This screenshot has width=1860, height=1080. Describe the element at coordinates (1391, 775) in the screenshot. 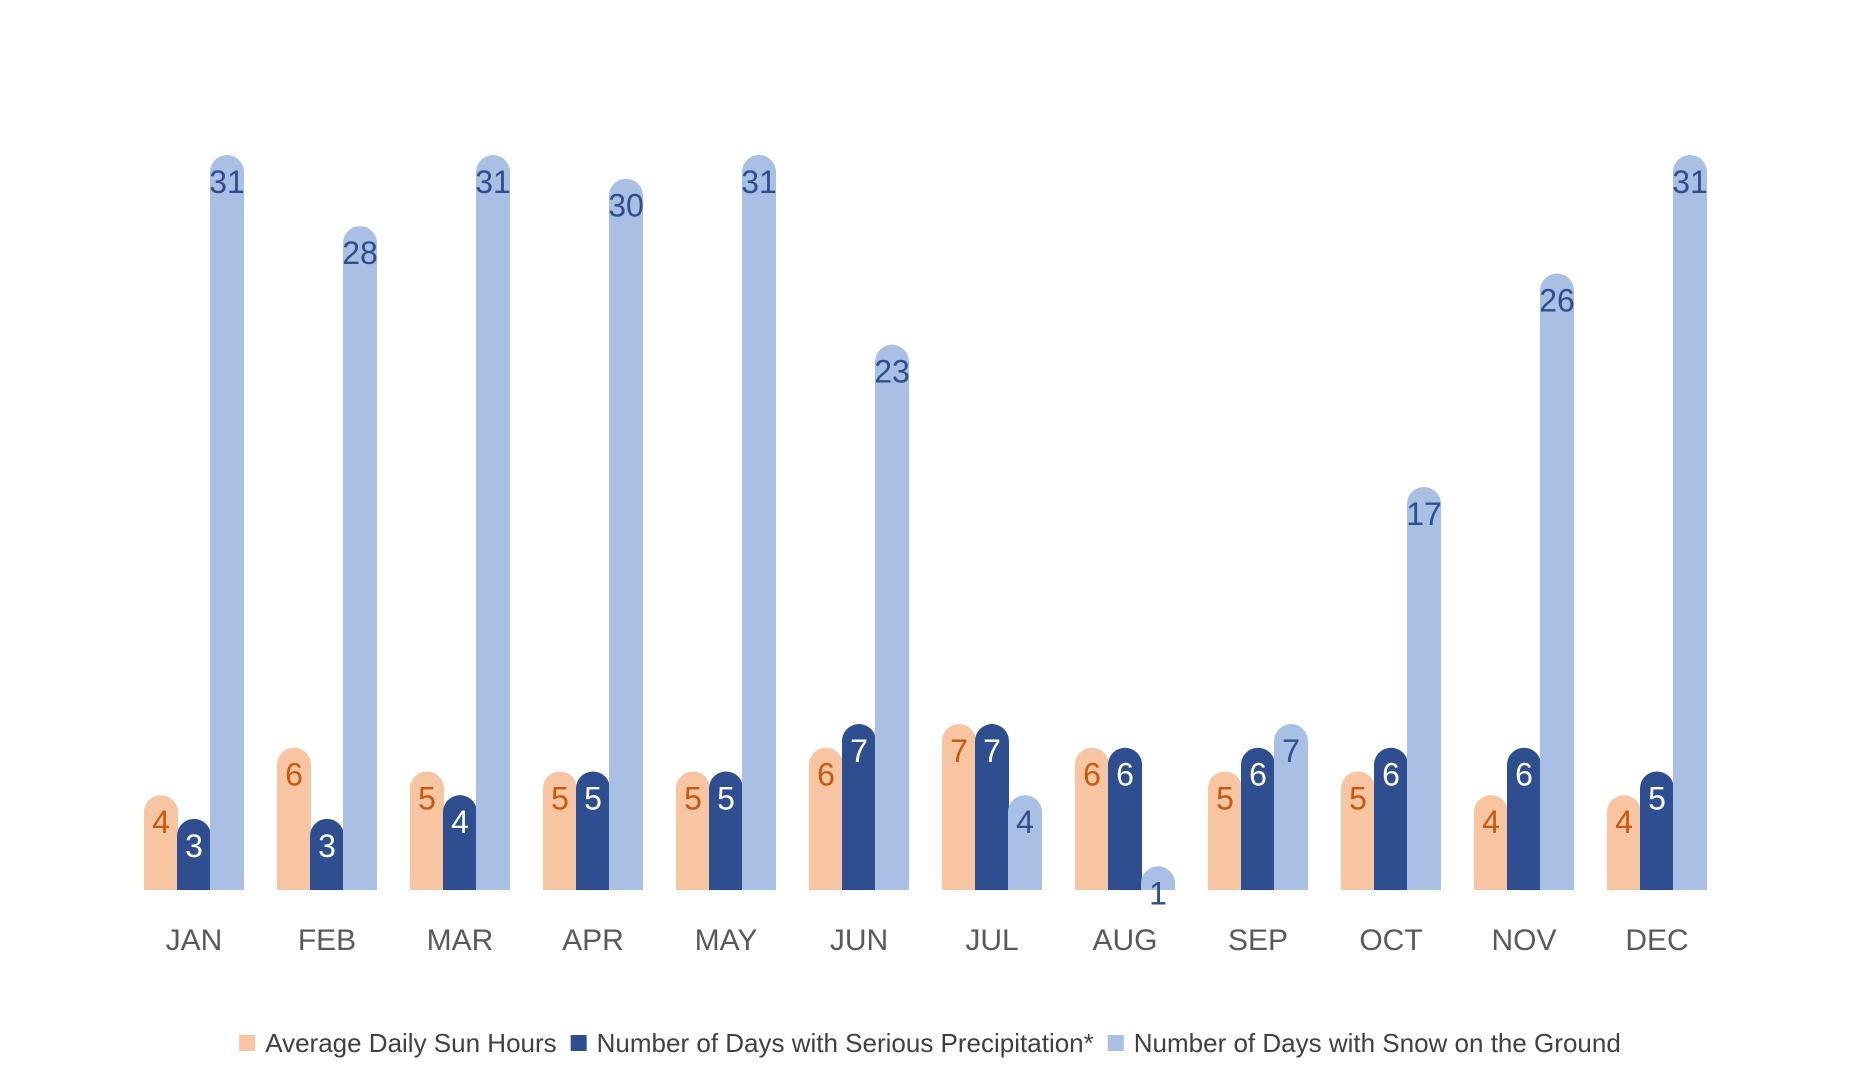

I see `data-label-oct-series-2: 6` at that location.